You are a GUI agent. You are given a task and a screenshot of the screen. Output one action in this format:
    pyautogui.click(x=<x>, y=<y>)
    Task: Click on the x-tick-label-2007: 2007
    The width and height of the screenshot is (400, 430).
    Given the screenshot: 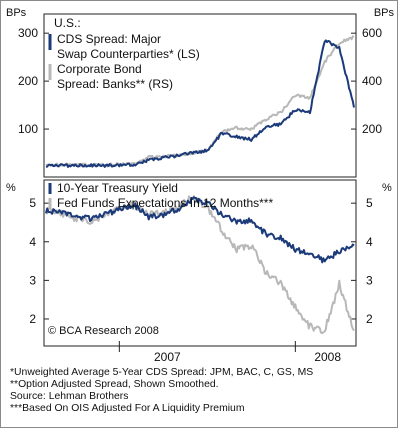 What is the action you would take?
    pyautogui.click(x=167, y=357)
    